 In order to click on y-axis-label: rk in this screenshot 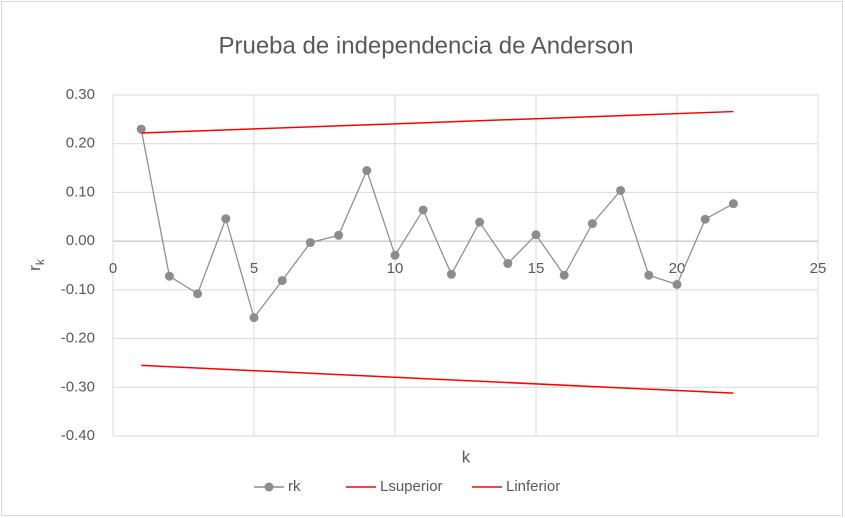, I will do `click(36, 264)`.